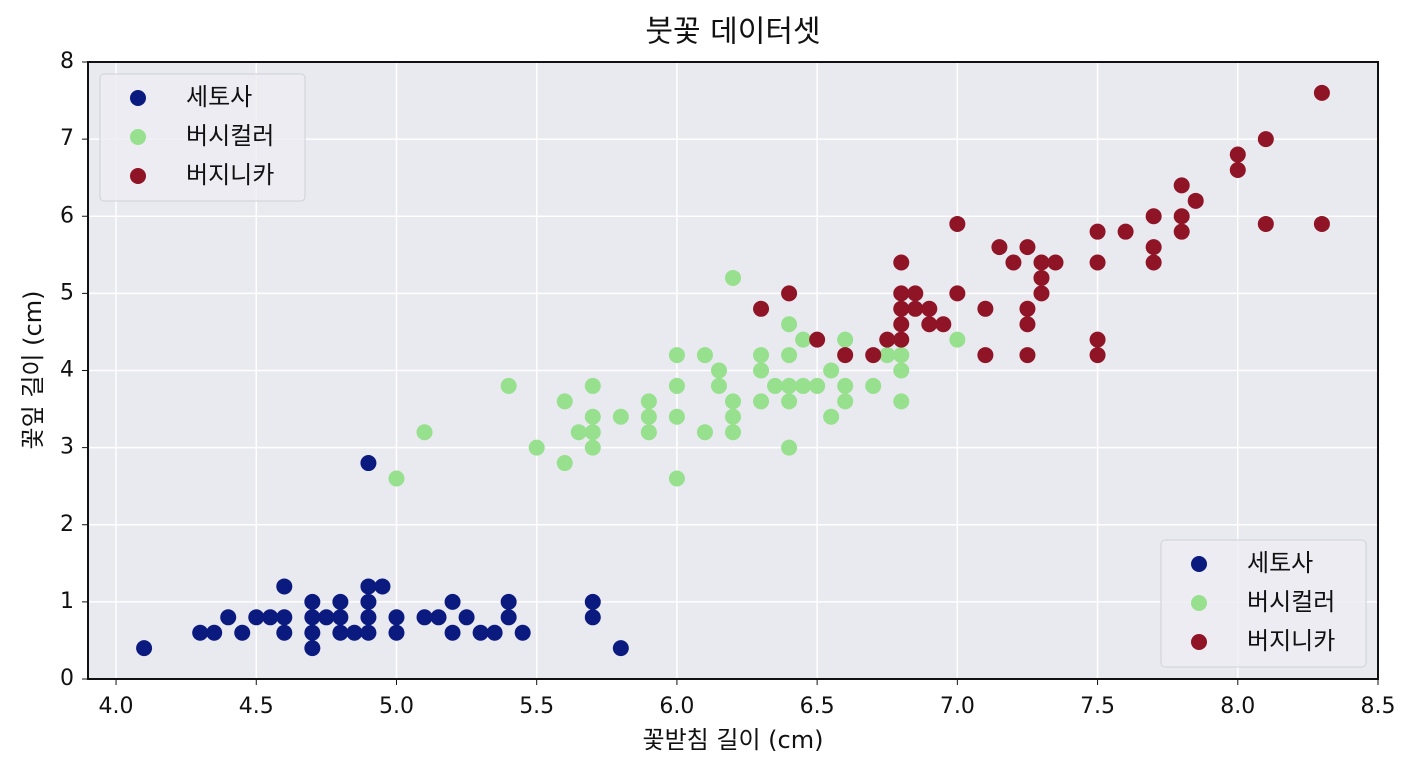 Image resolution: width=1408 pixels, height=768 pixels. Describe the element at coordinates (67, 215) in the screenshot. I see `y-tick-label: 6` at that location.